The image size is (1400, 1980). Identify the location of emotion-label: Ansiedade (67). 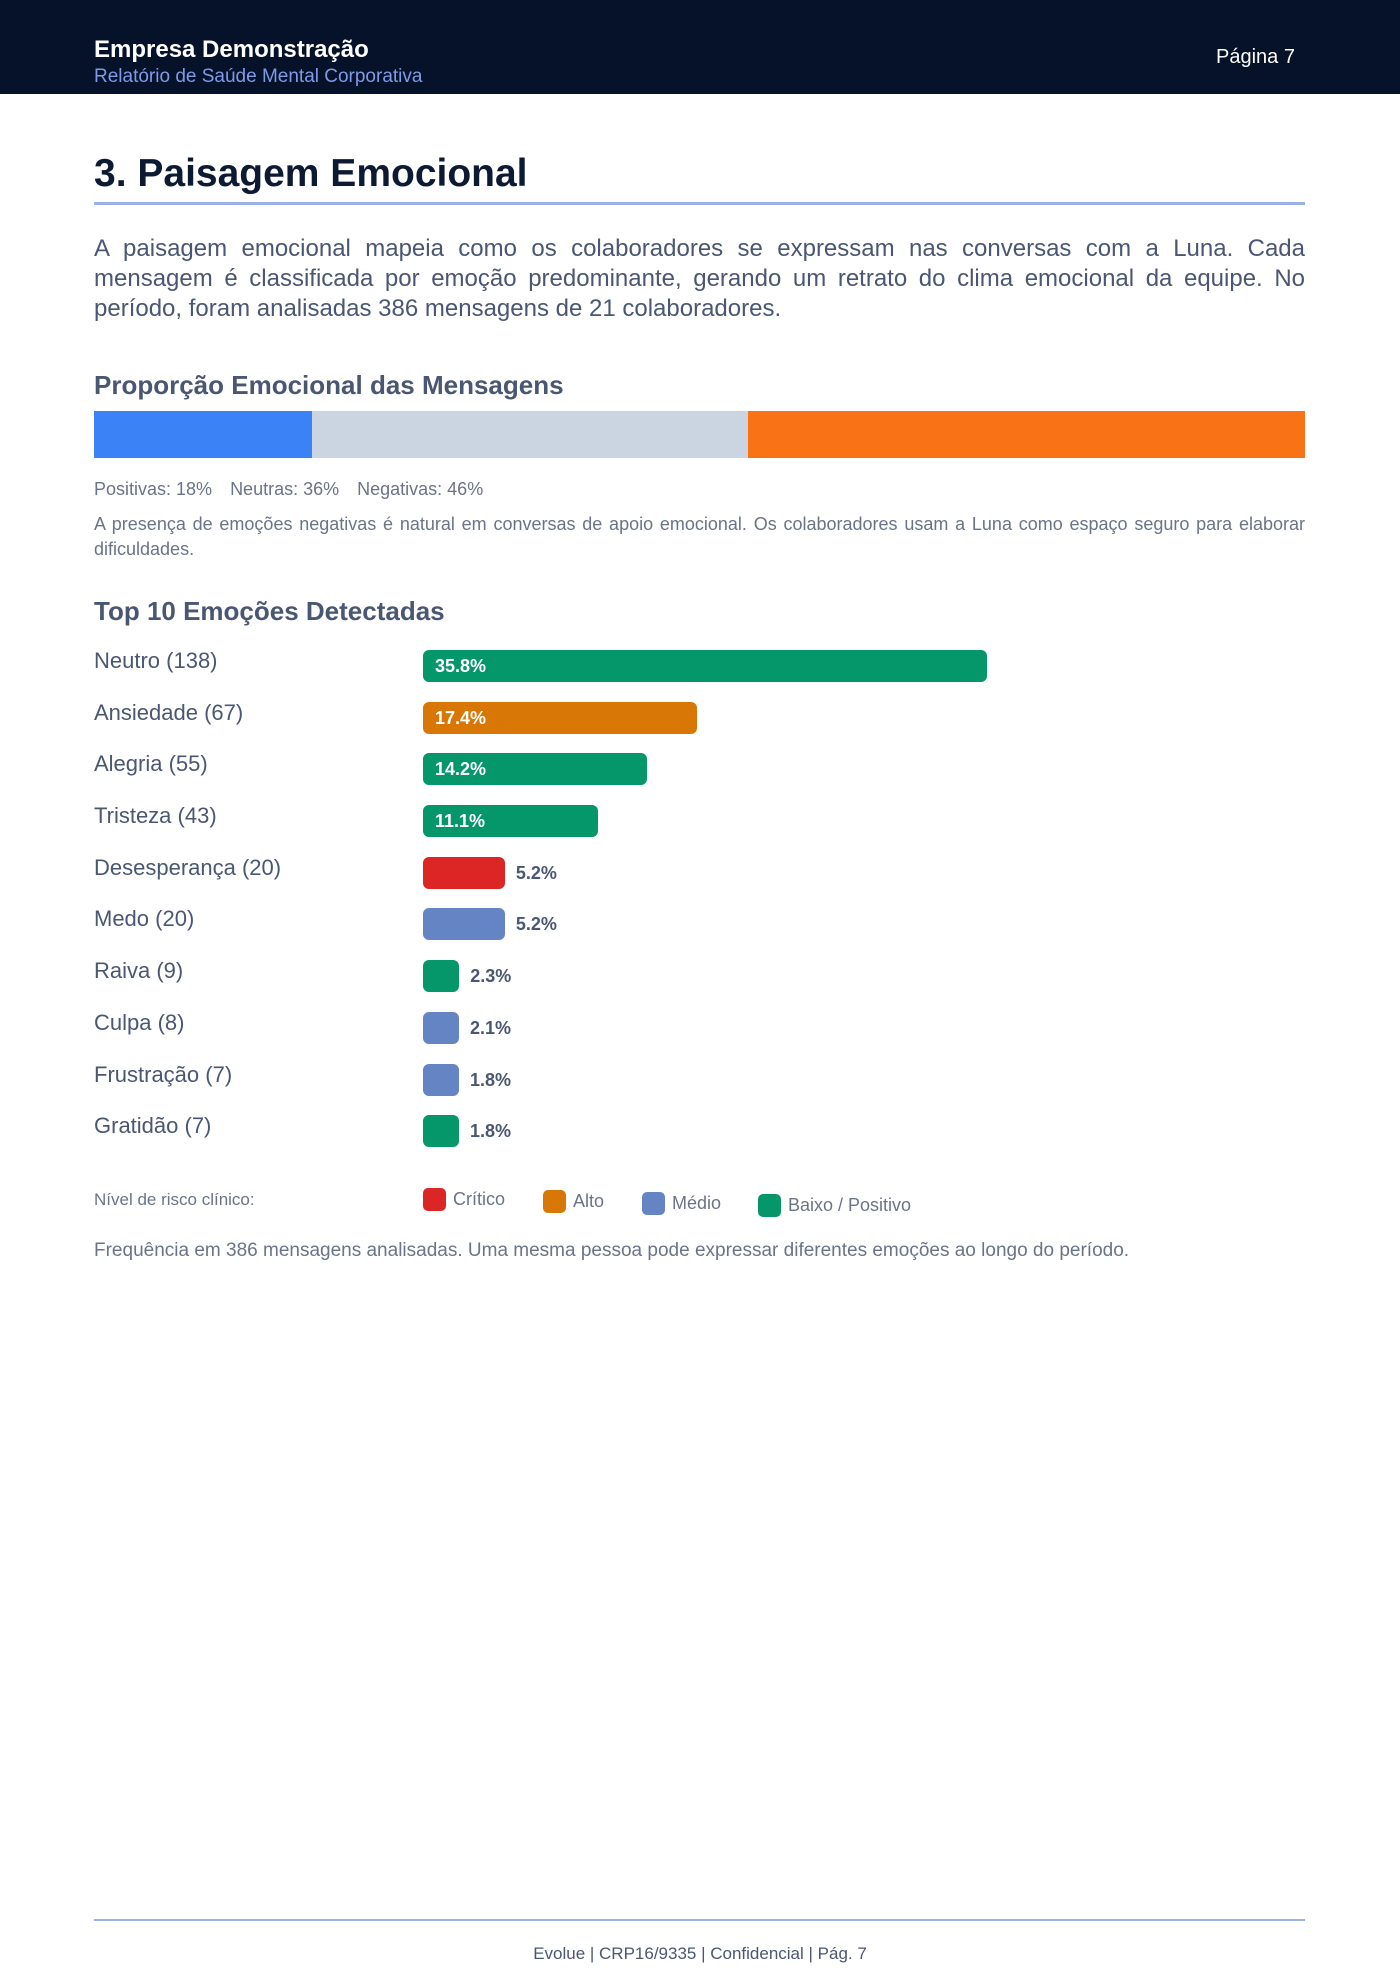
(169, 712).